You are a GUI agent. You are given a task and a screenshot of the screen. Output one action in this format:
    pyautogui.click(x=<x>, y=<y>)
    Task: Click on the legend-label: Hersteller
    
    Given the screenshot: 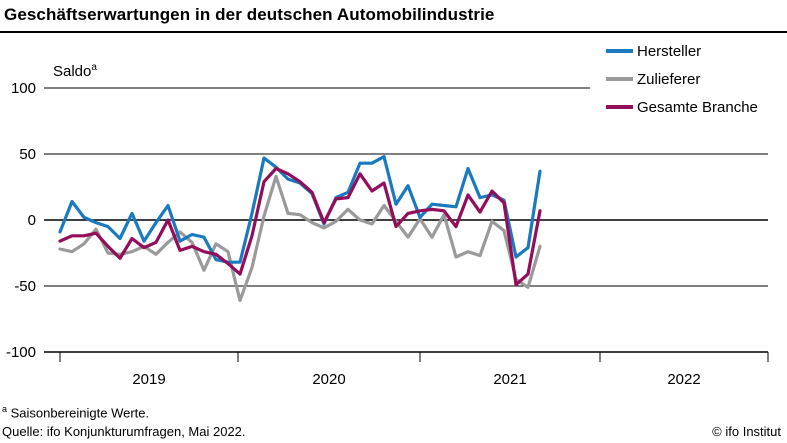 What is the action you would take?
    pyautogui.click(x=669, y=51)
    